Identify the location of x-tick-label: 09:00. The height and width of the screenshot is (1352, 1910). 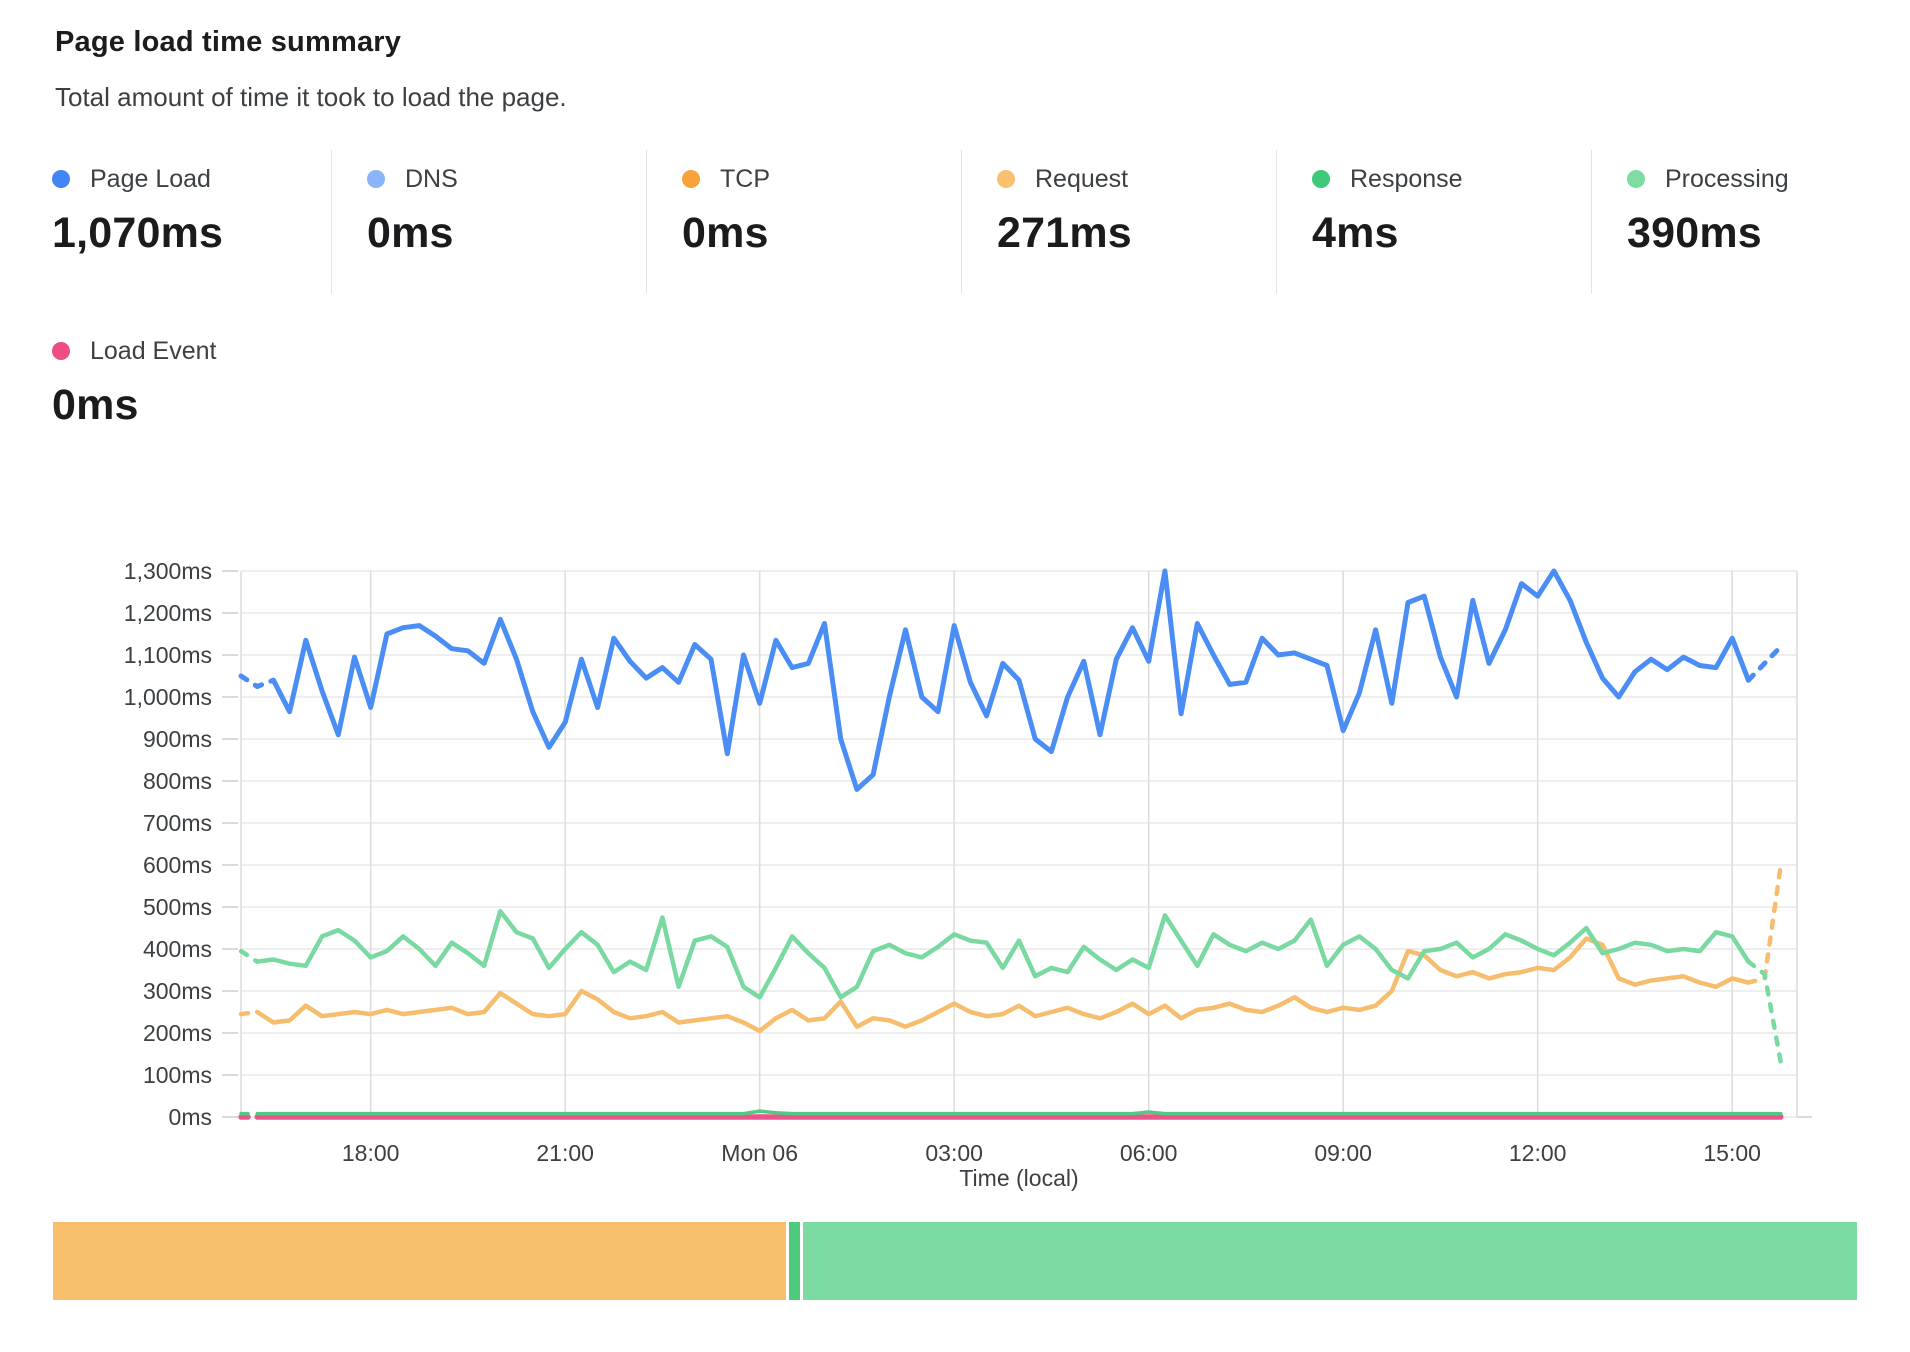
(1343, 1153).